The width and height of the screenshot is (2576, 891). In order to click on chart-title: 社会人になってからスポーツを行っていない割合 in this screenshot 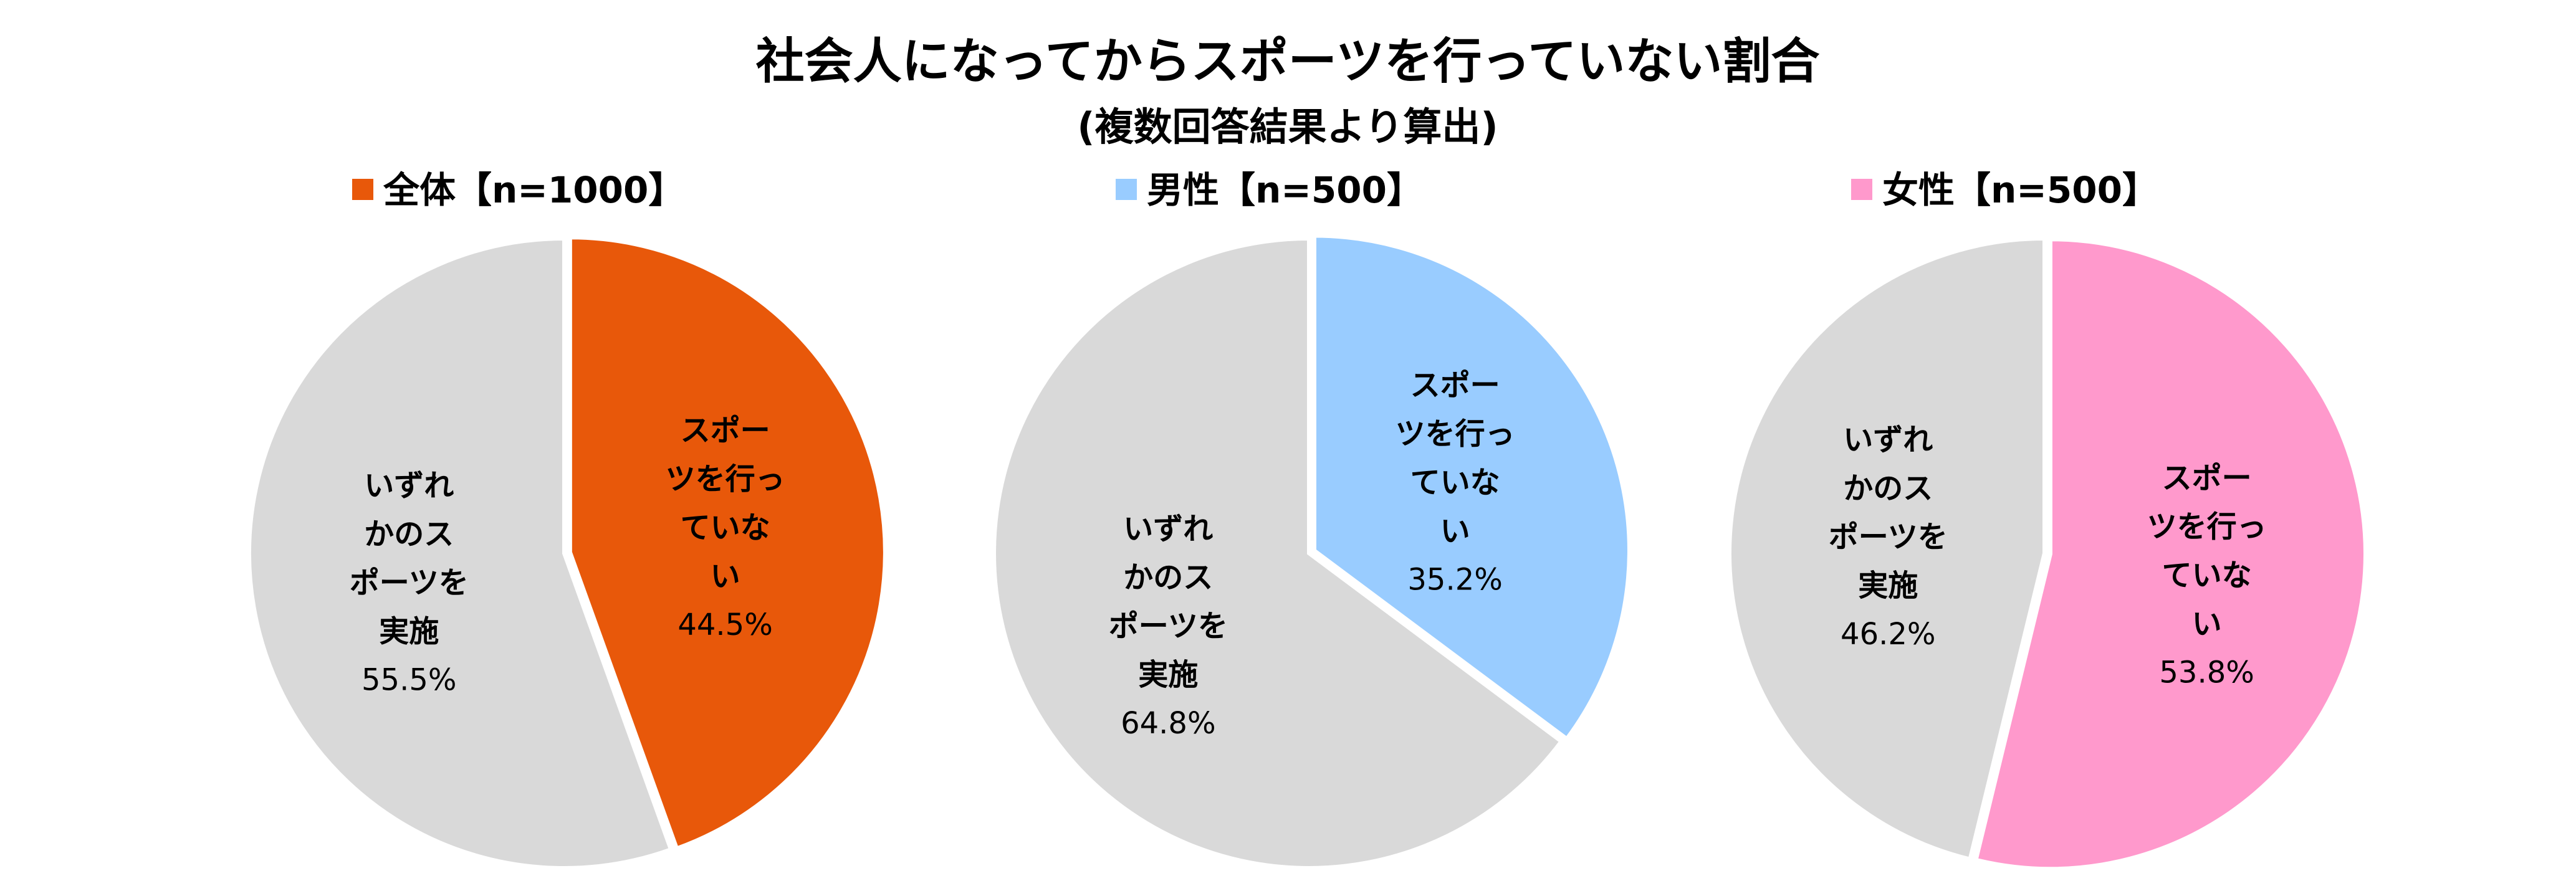, I will do `click(1288, 62)`.